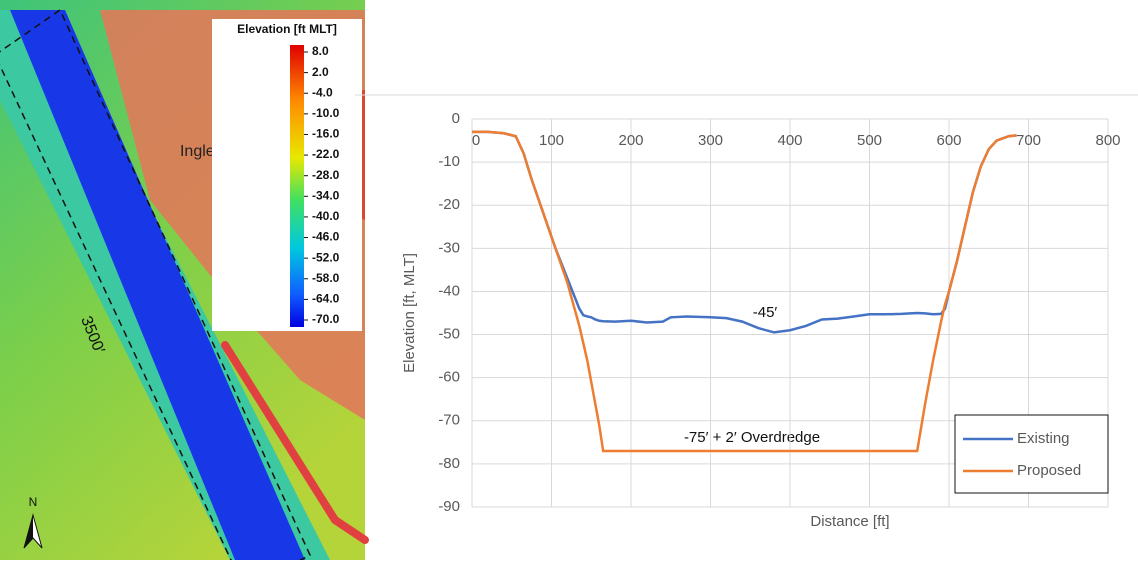  I want to click on colorbar-label: -58.0, so click(326, 278).